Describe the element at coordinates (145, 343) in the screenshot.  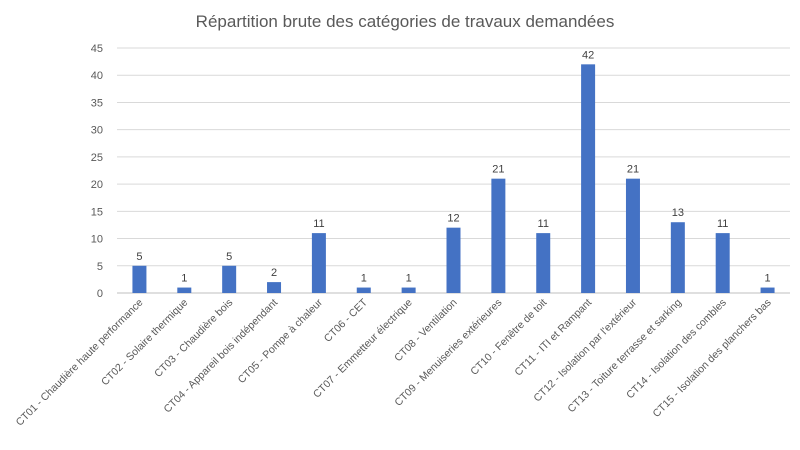
I see `x-tick-label: CT02 - Solaire thermique` at that location.